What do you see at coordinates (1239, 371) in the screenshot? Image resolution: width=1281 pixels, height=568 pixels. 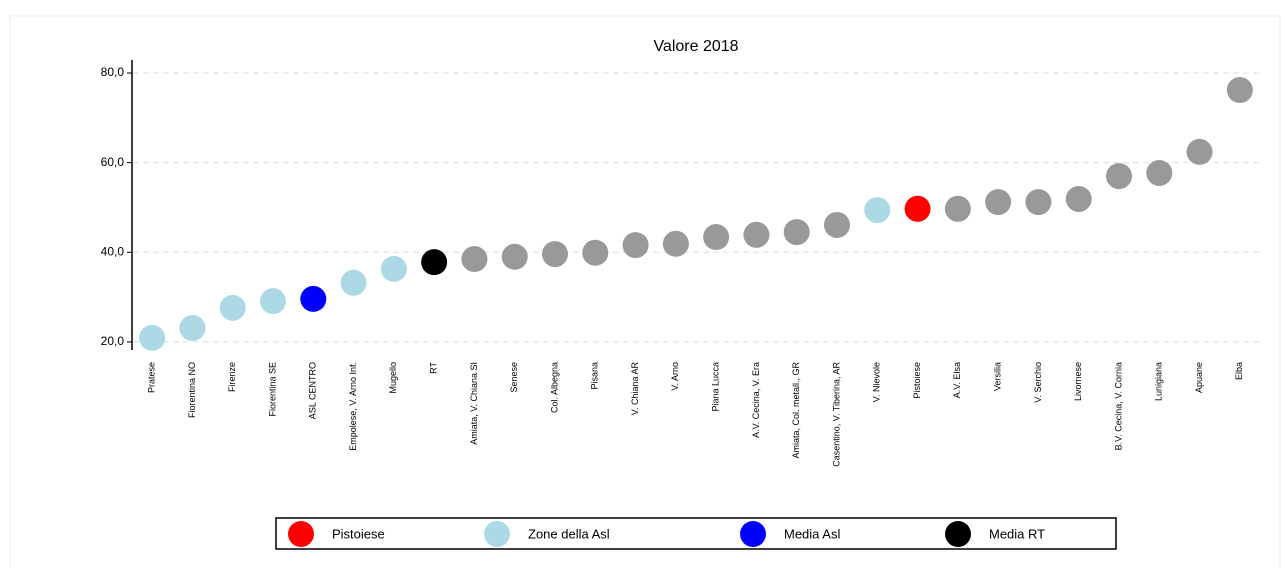 I see `x-tick-label: Elba` at bounding box center [1239, 371].